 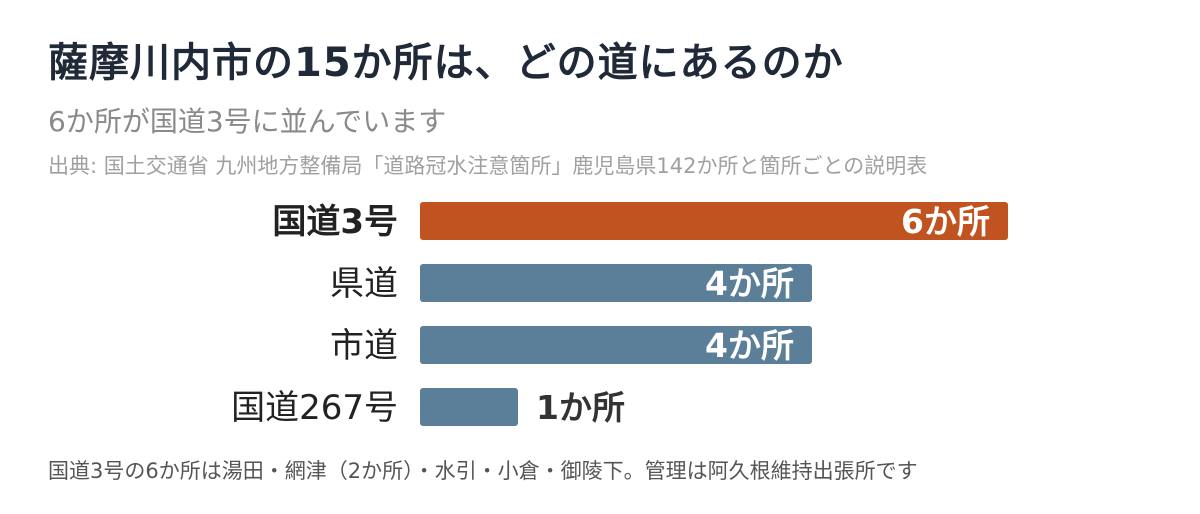 What do you see at coordinates (364, 346) in the screenshot?
I see `category-label: 市道` at bounding box center [364, 346].